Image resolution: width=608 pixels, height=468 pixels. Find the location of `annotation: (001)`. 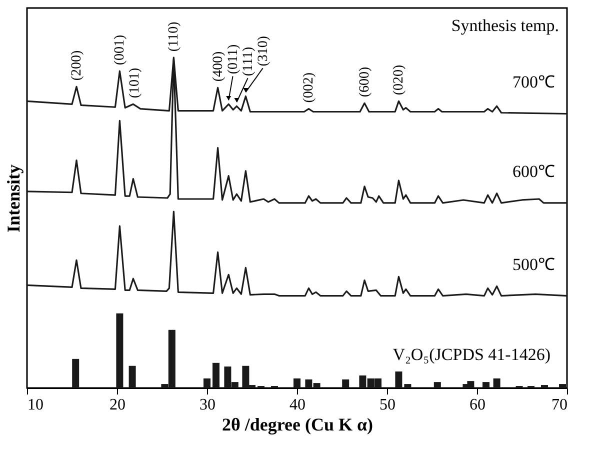

annotation: (001) is located at coordinates (120, 50).